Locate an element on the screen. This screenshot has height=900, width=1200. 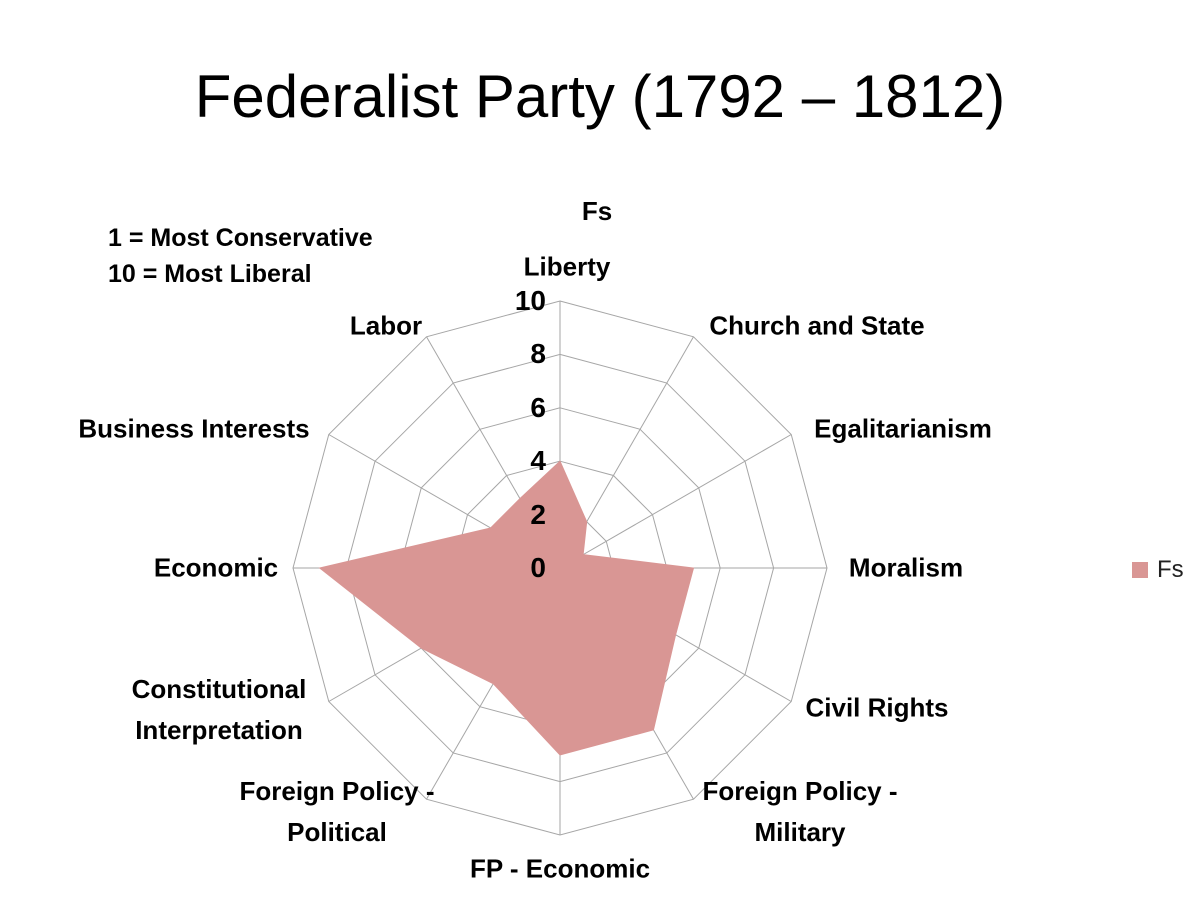
tick-label-8: 8 is located at coordinates (538, 354).